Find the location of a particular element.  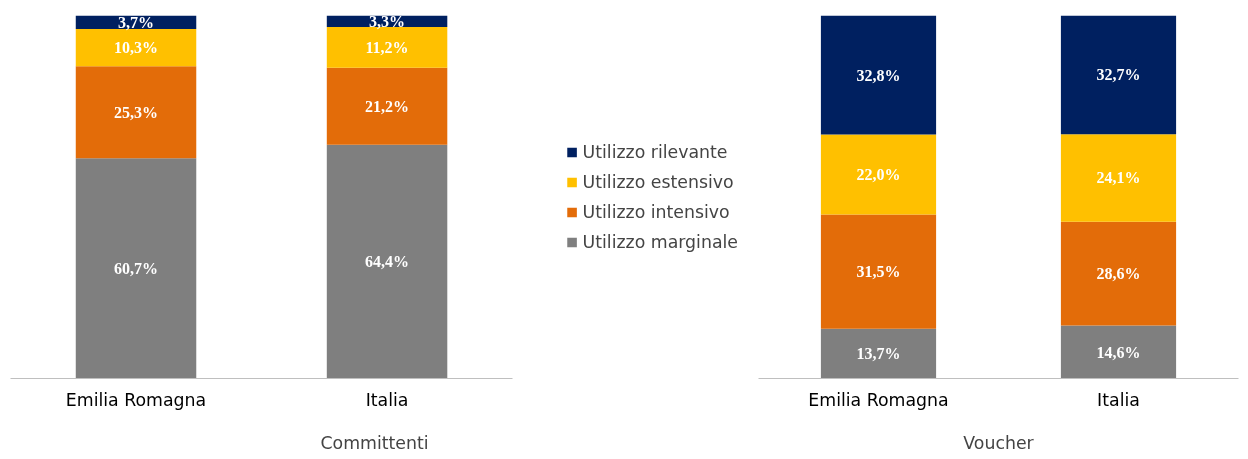

legend-label: Utilizzo rilevante is located at coordinates (655, 151).